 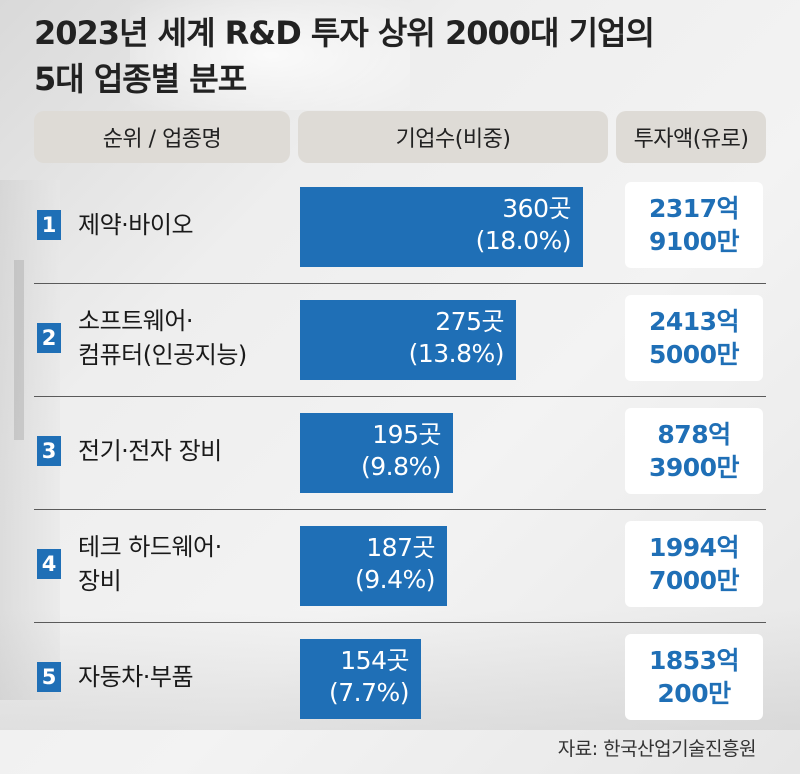 What do you see at coordinates (369, 692) in the screenshot?
I see `share-label: (7.7%)` at bounding box center [369, 692].